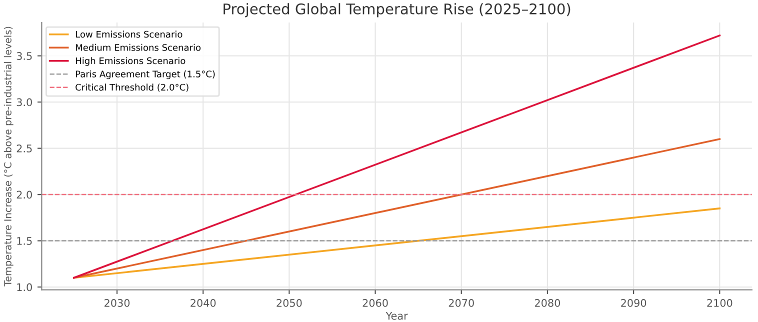 This screenshot has width=758, height=322. I want to click on x-axis-title: Year, so click(397, 316).